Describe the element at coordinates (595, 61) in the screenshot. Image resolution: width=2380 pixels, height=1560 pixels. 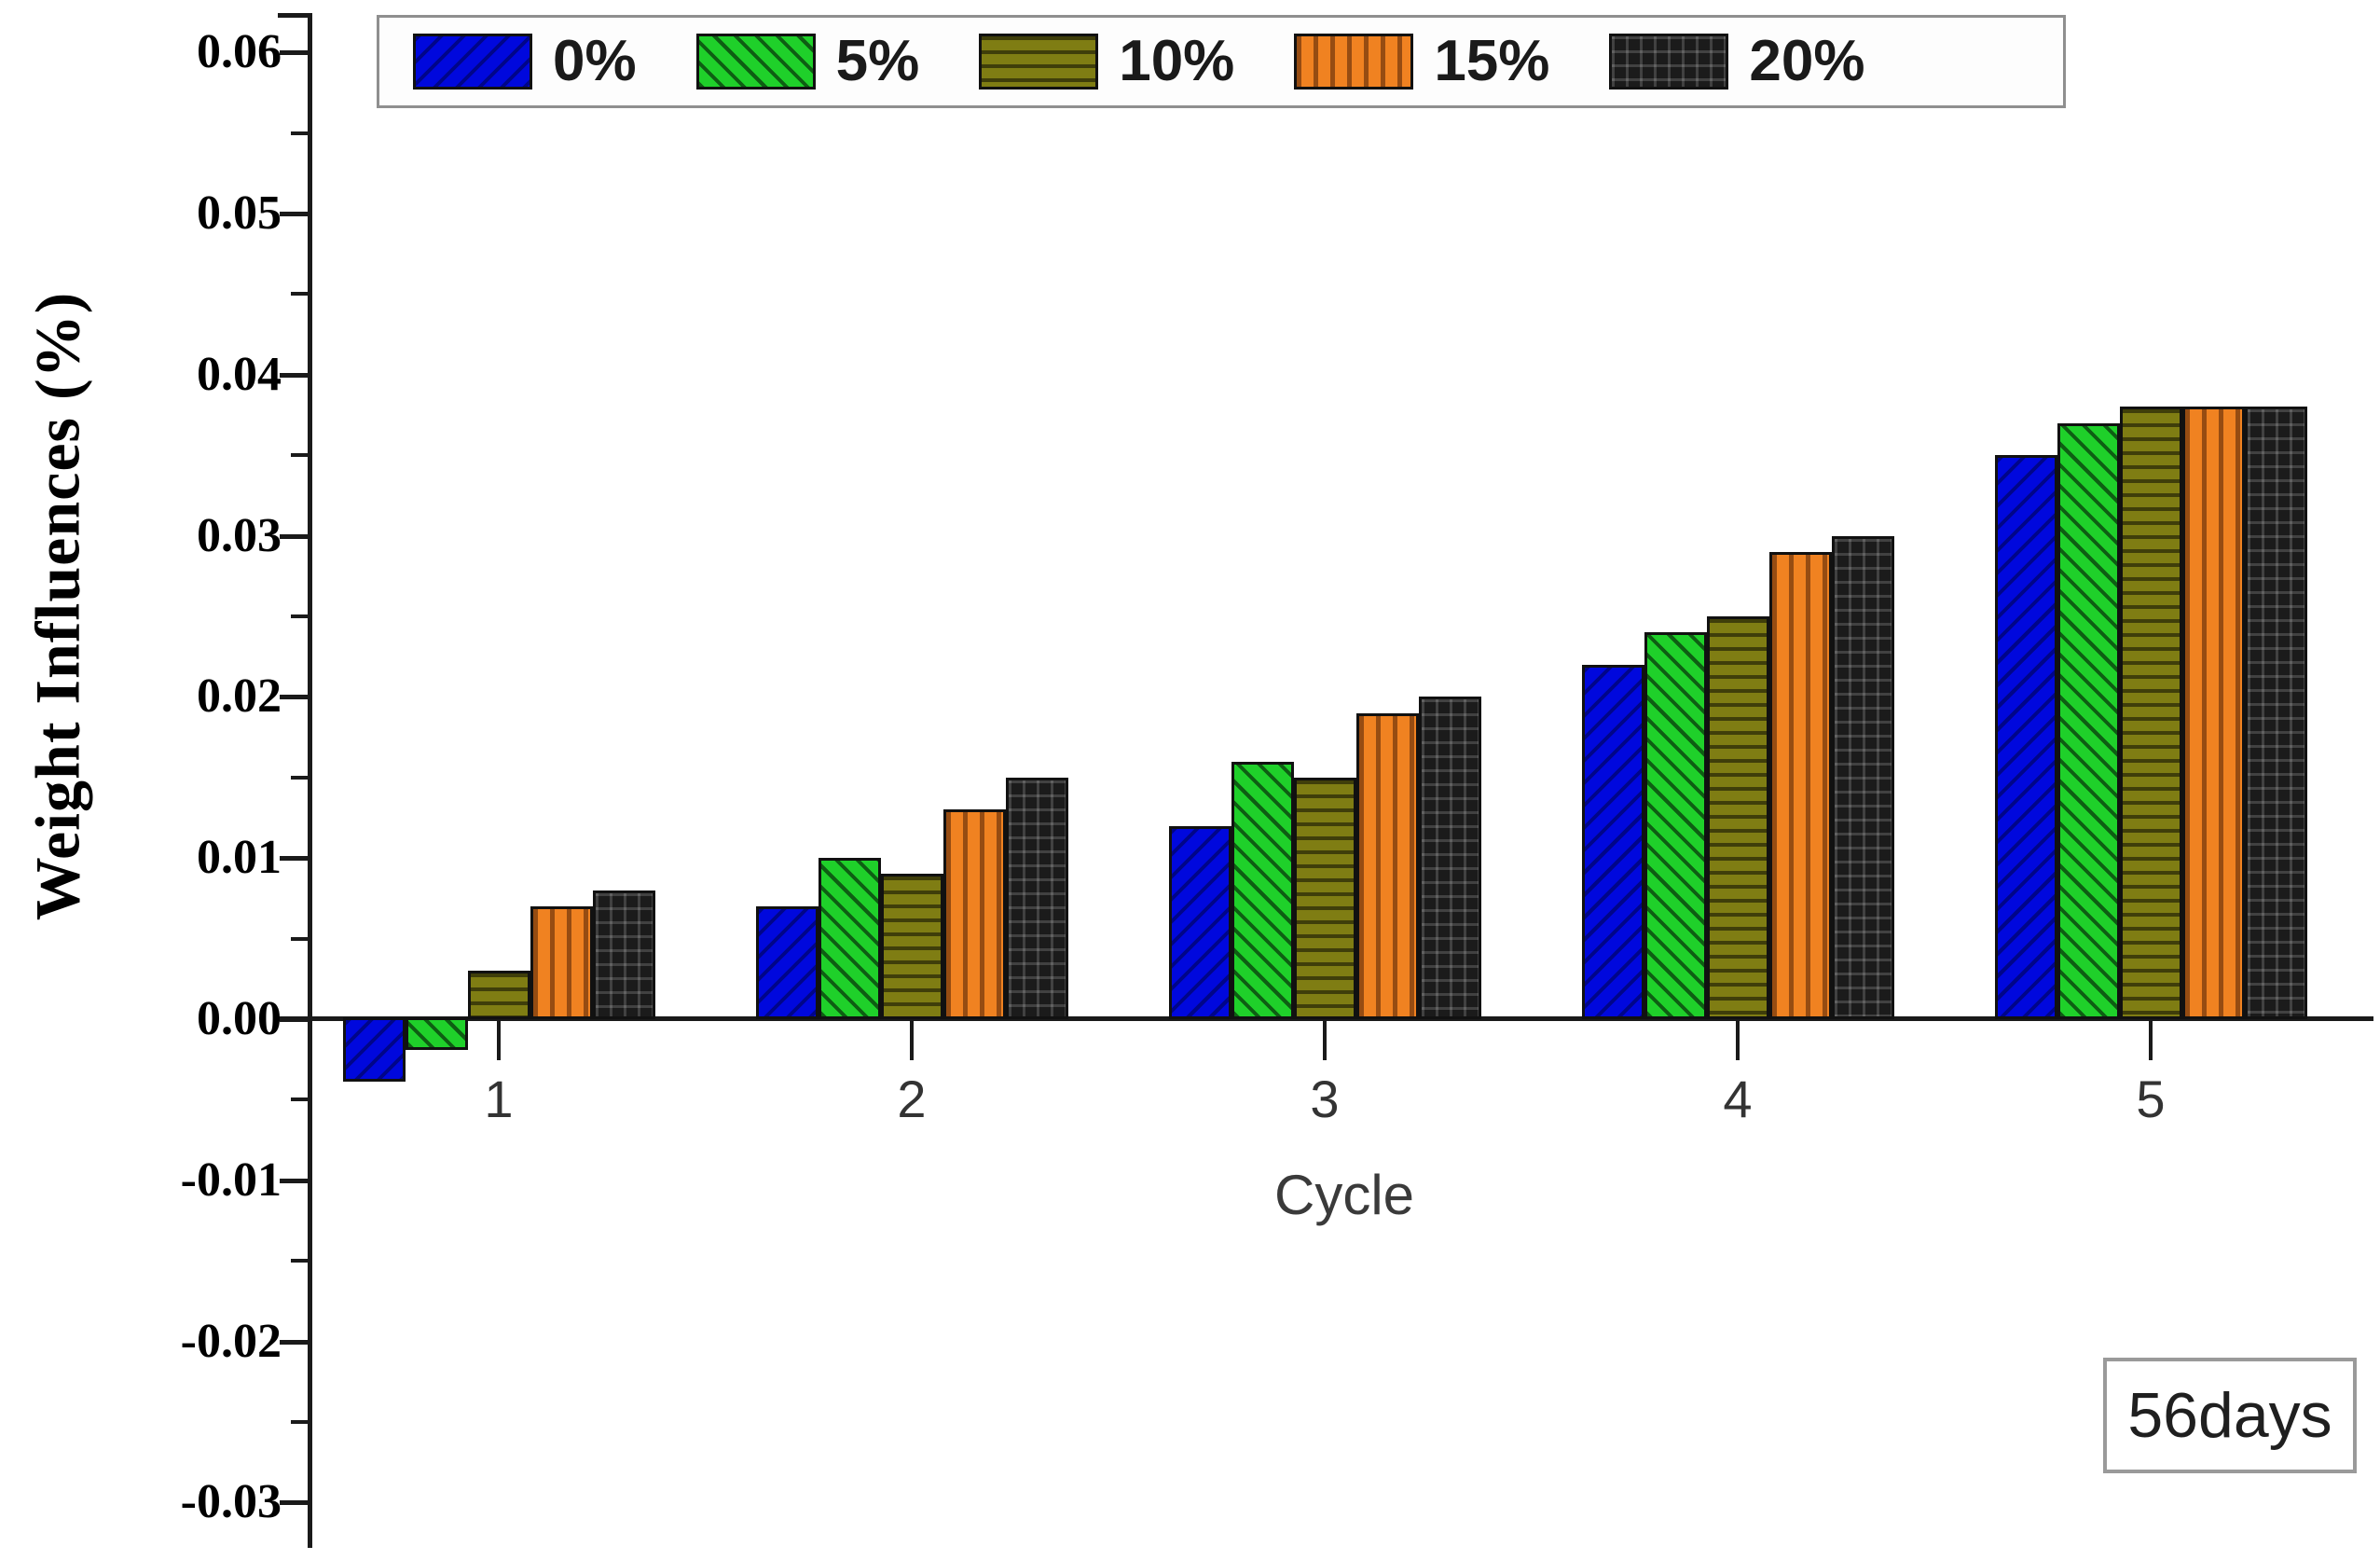
I see `legend-label: 0%` at that location.